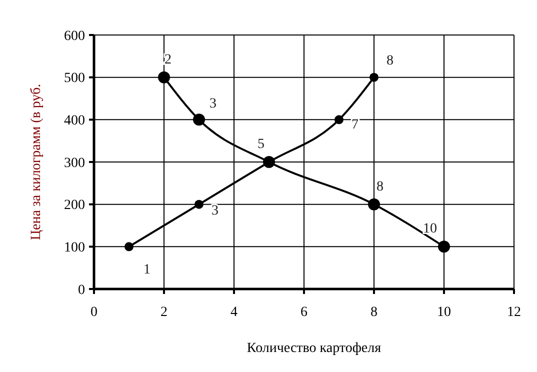 The height and width of the screenshot is (372, 537). What do you see at coordinates (74, 206) in the screenshot?
I see `y-tick-label: 200` at bounding box center [74, 206].